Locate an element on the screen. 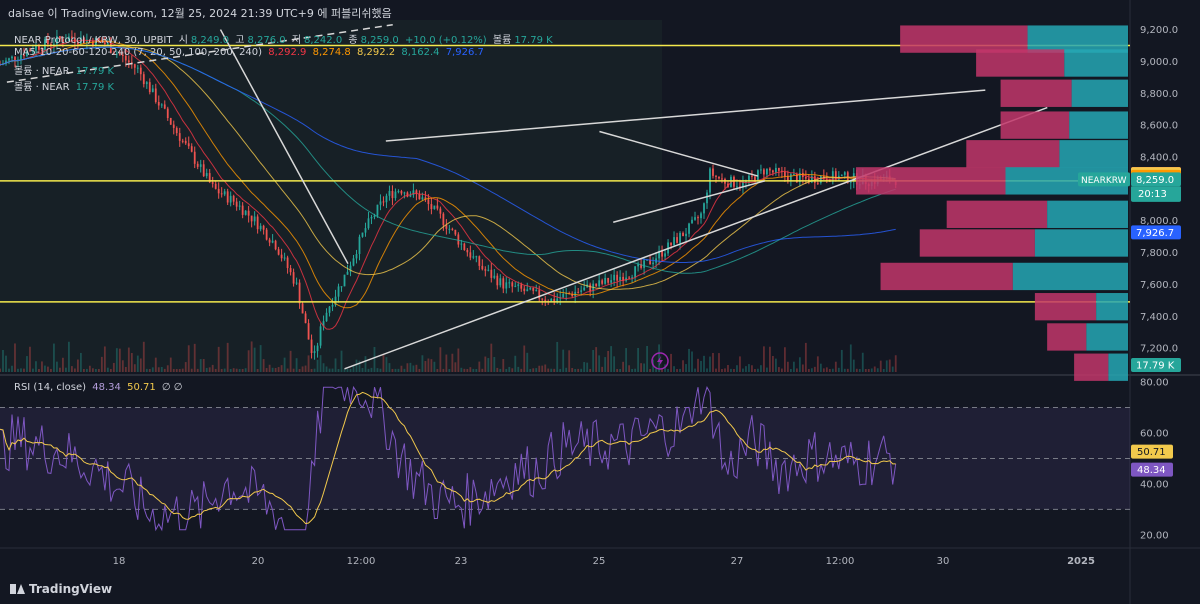 The width and height of the screenshot is (1200, 604). price-tick-label: 8,600.0 is located at coordinates (1159, 126).